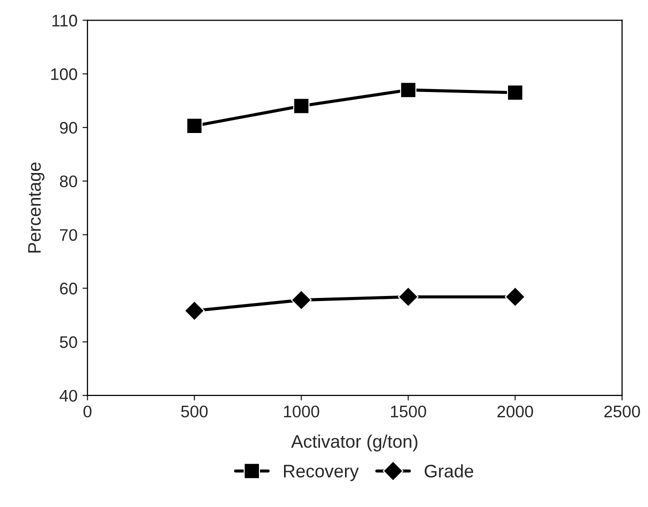 The height and width of the screenshot is (507, 648). I want to click on y-tick-label: 90, so click(69, 128).